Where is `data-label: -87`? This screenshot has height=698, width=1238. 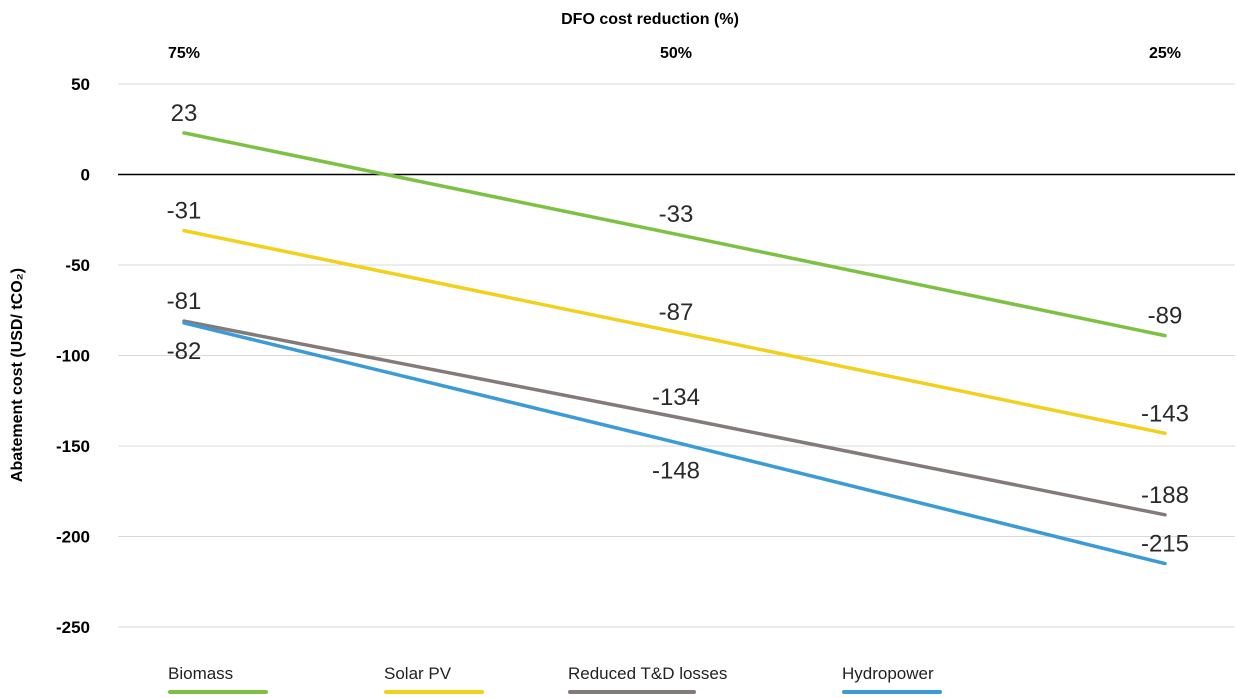 data-label: -87 is located at coordinates (676, 312).